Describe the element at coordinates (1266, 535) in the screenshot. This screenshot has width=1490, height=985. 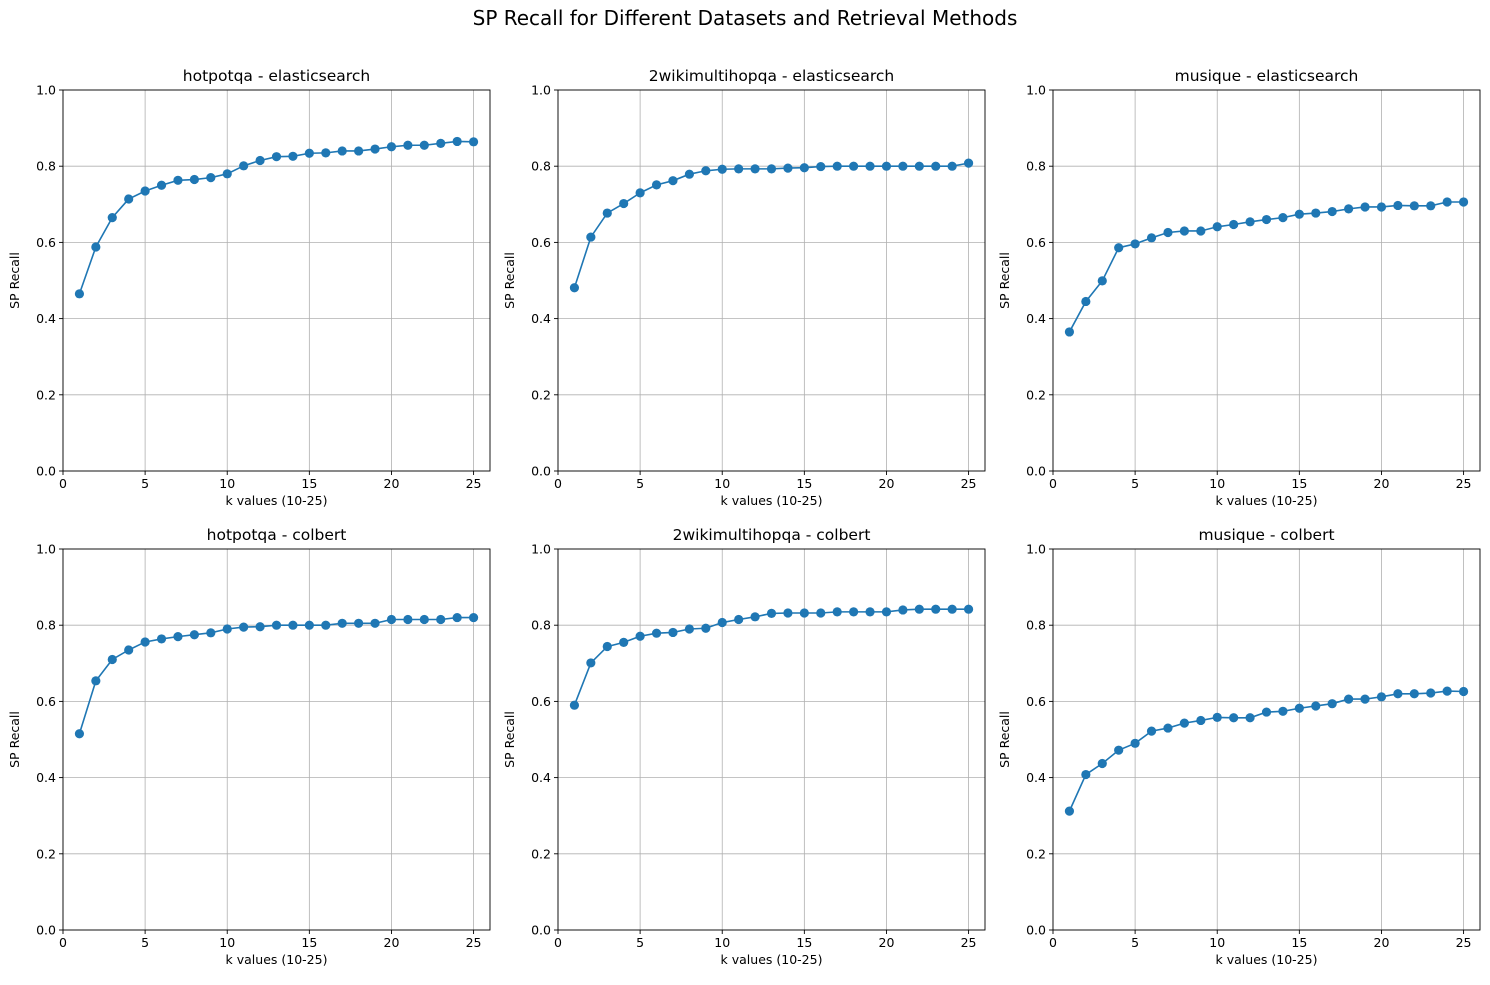
I see `subplot-title: musique - colbert` at that location.